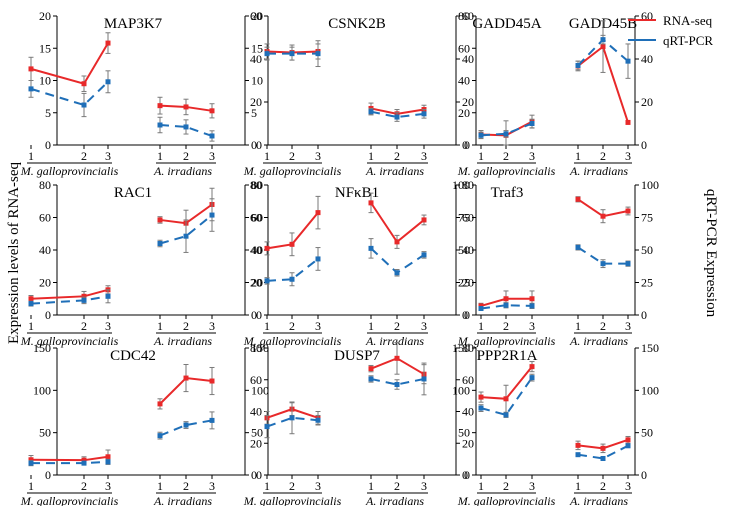 The height and width of the screenshot is (506, 738). I want to click on panel-title: RAC1, so click(133, 193).